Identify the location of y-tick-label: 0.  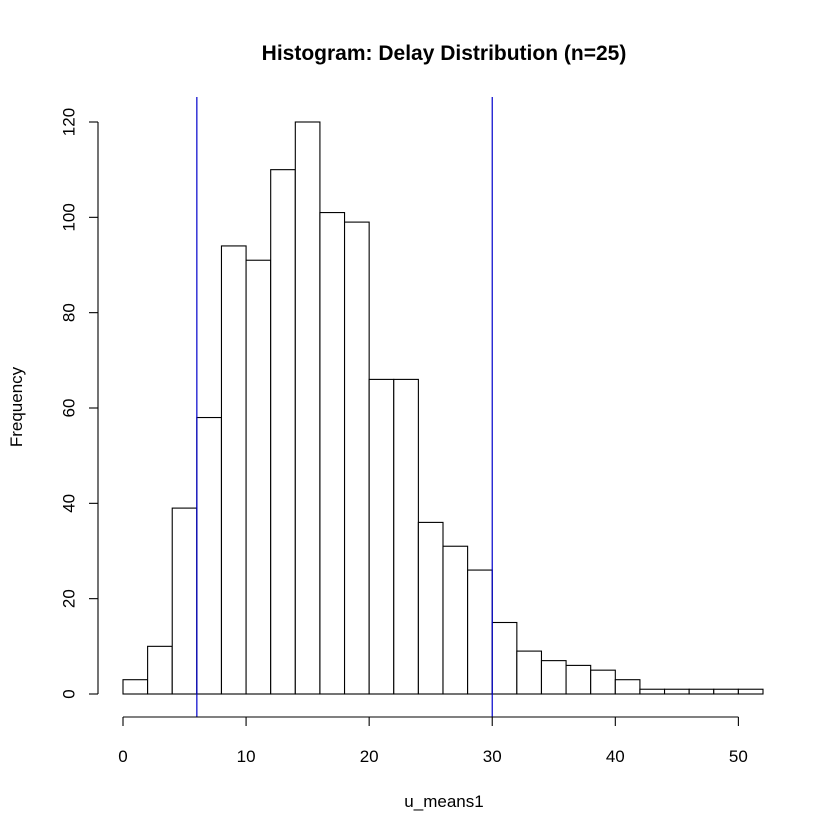
(68, 693).